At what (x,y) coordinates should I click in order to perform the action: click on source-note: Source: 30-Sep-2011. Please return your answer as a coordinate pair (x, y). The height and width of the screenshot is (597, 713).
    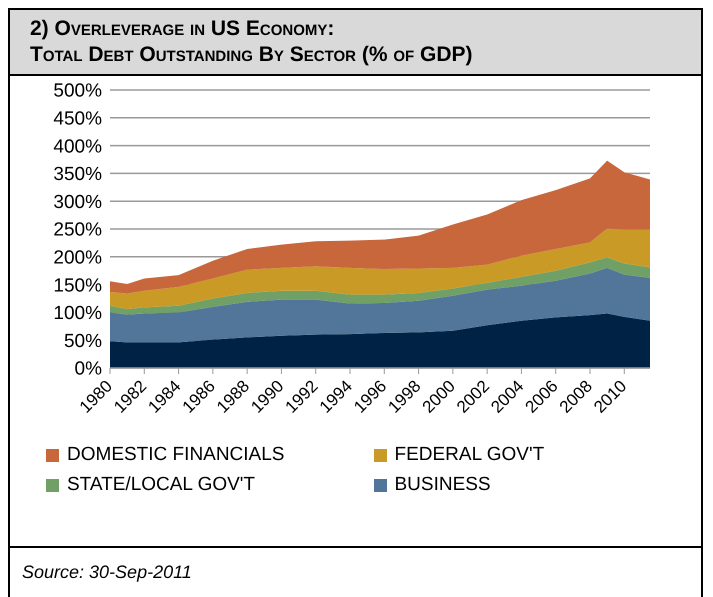
    Looking at the image, I should click on (107, 572).